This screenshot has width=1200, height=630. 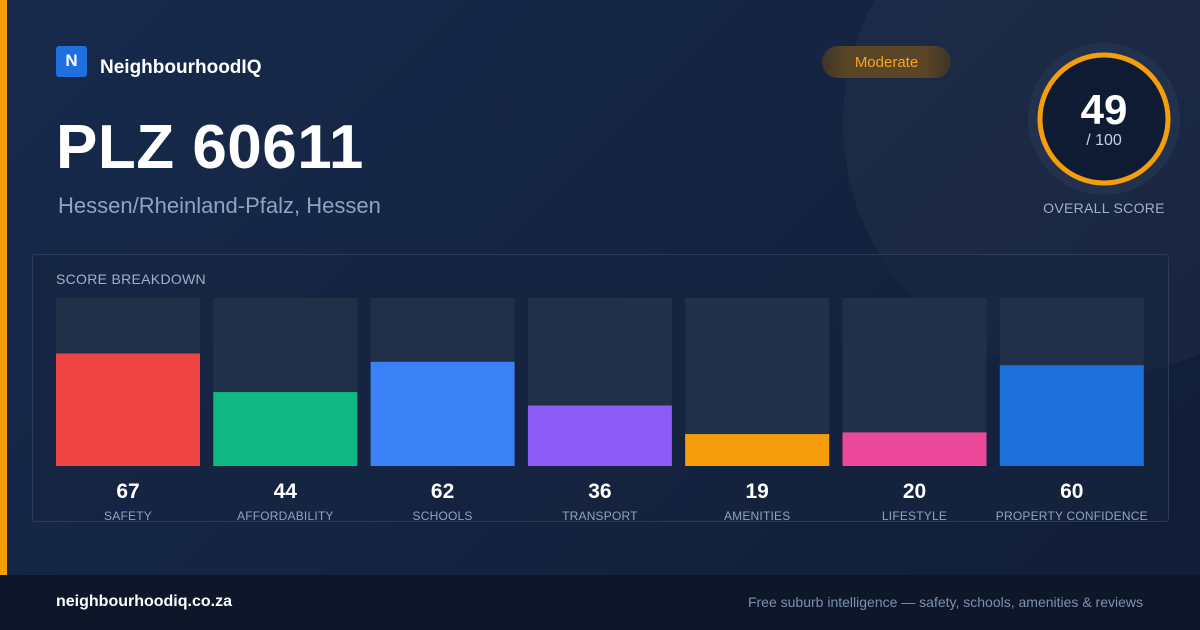 I want to click on footer, so click(x=600, y=602).